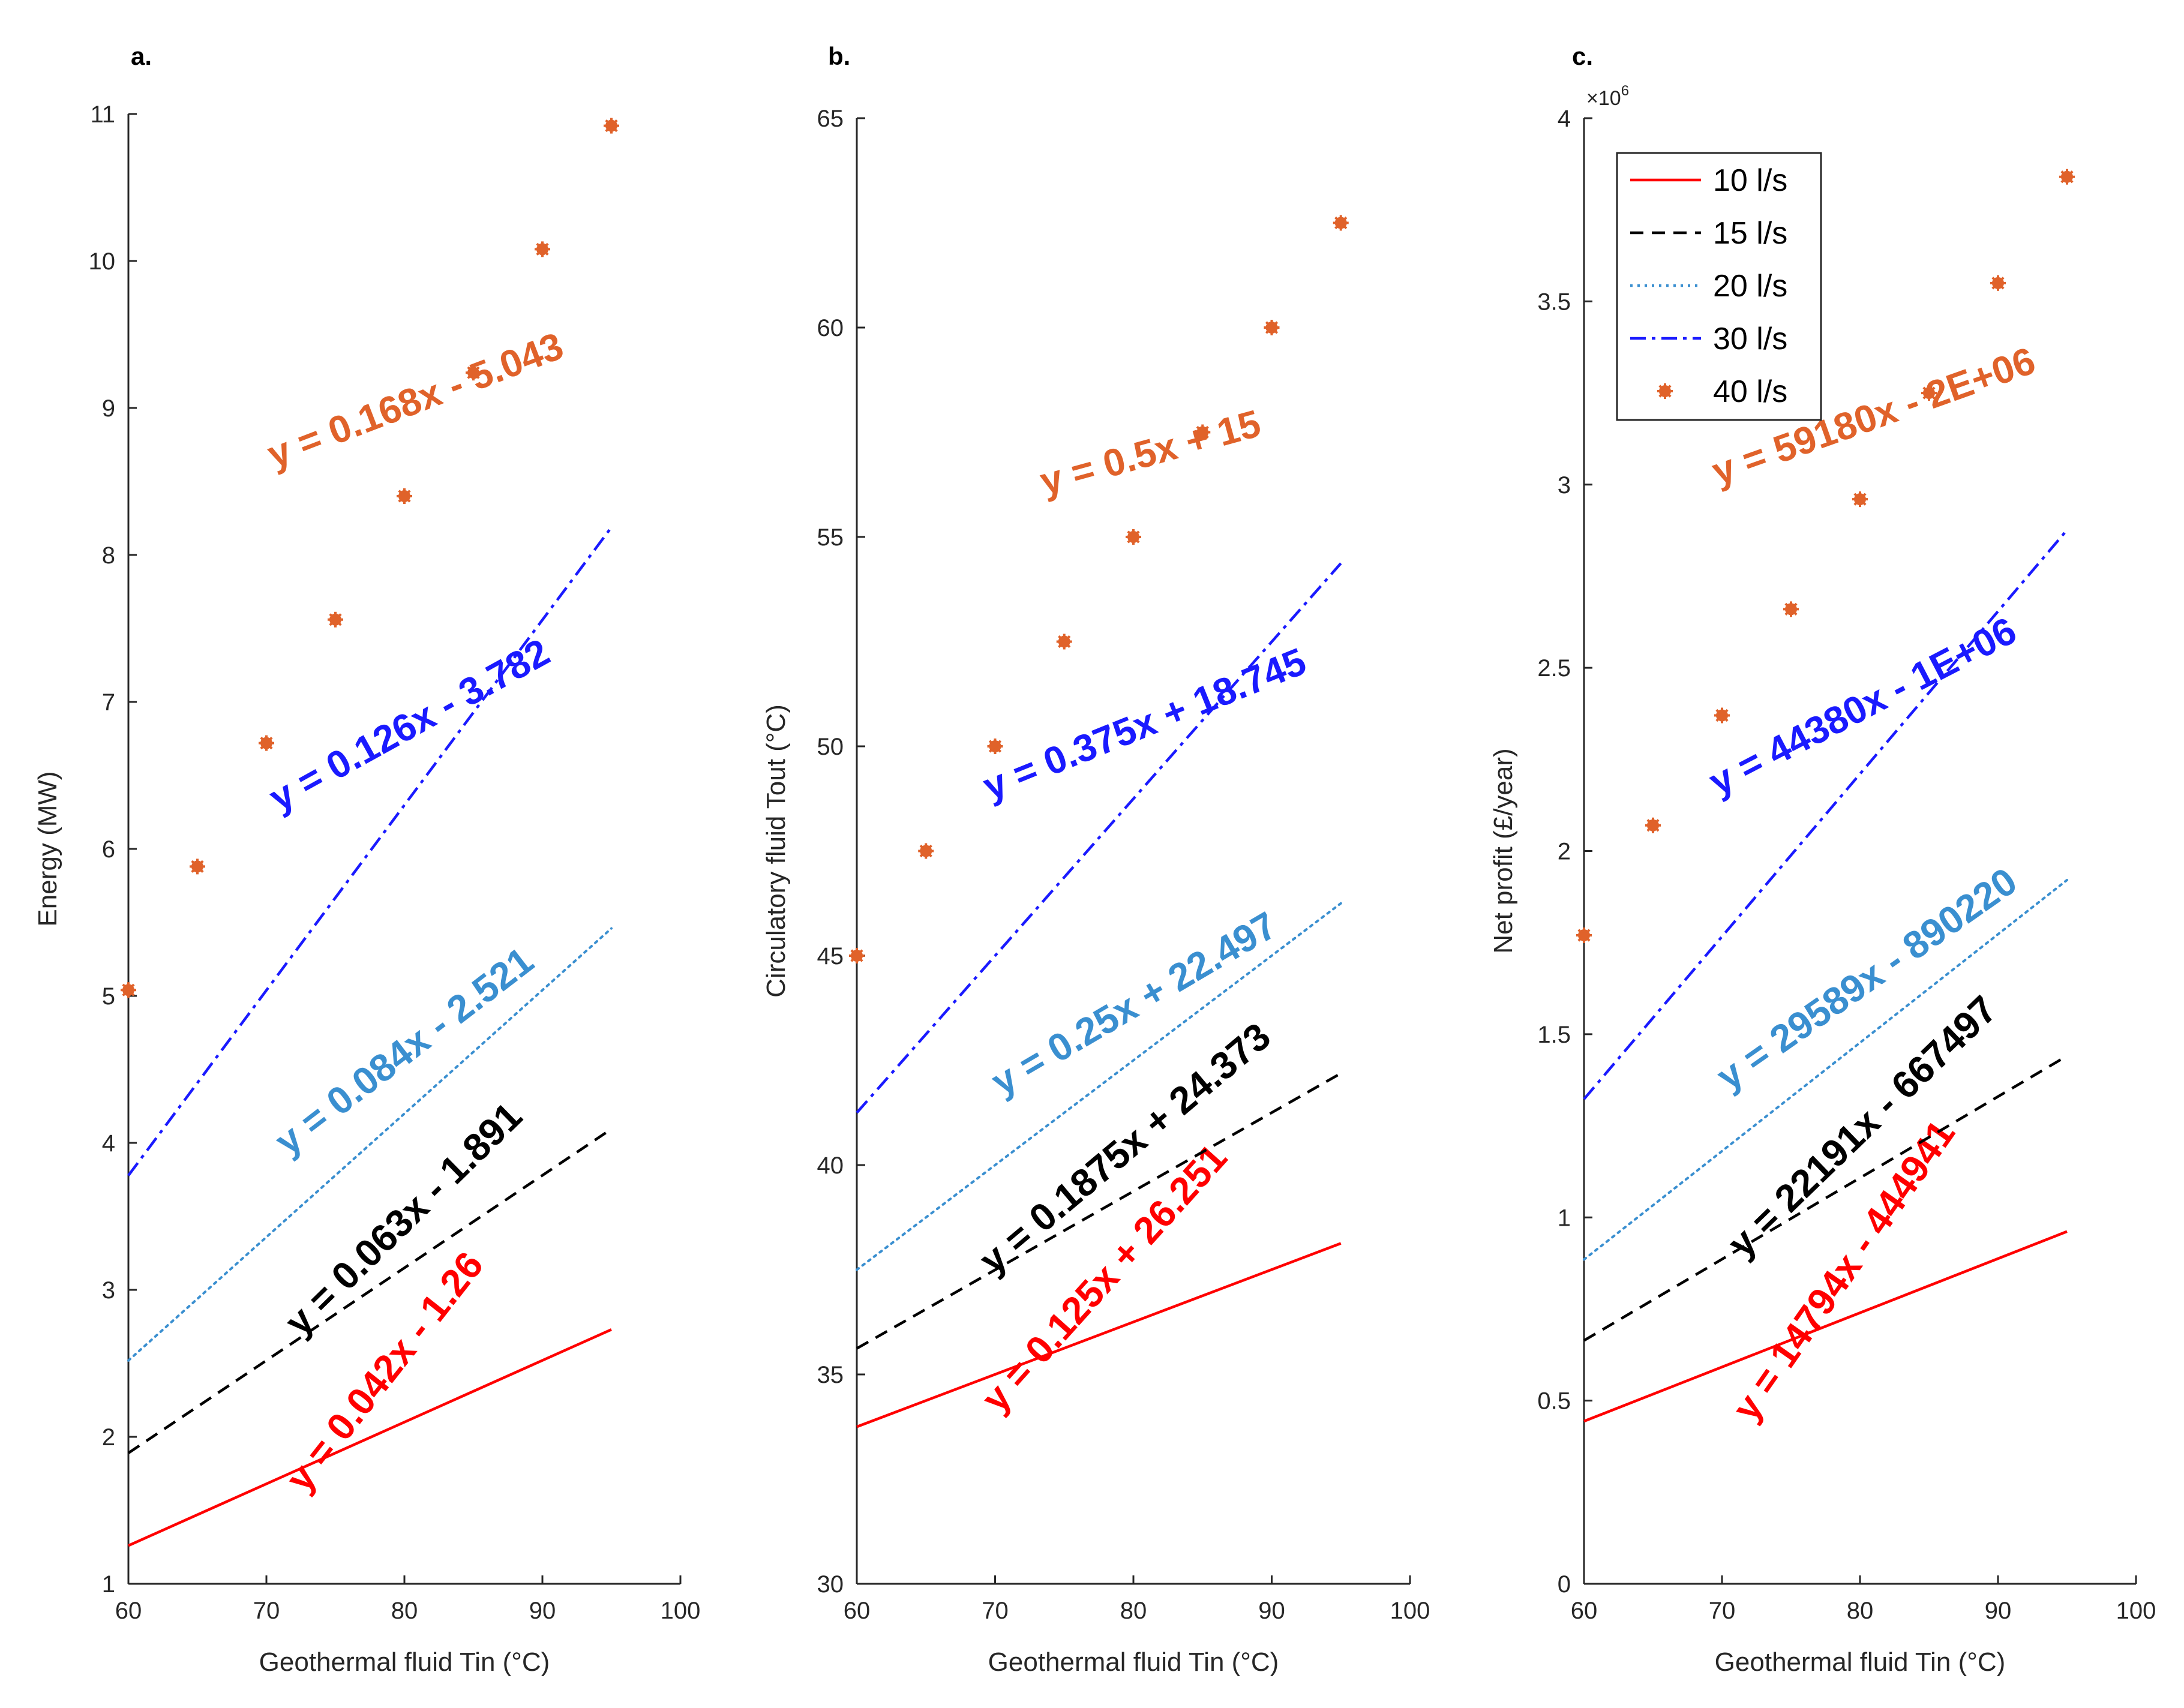  Describe the element at coordinates (830, 1375) in the screenshot. I see `y-tick-label: 35` at that location.